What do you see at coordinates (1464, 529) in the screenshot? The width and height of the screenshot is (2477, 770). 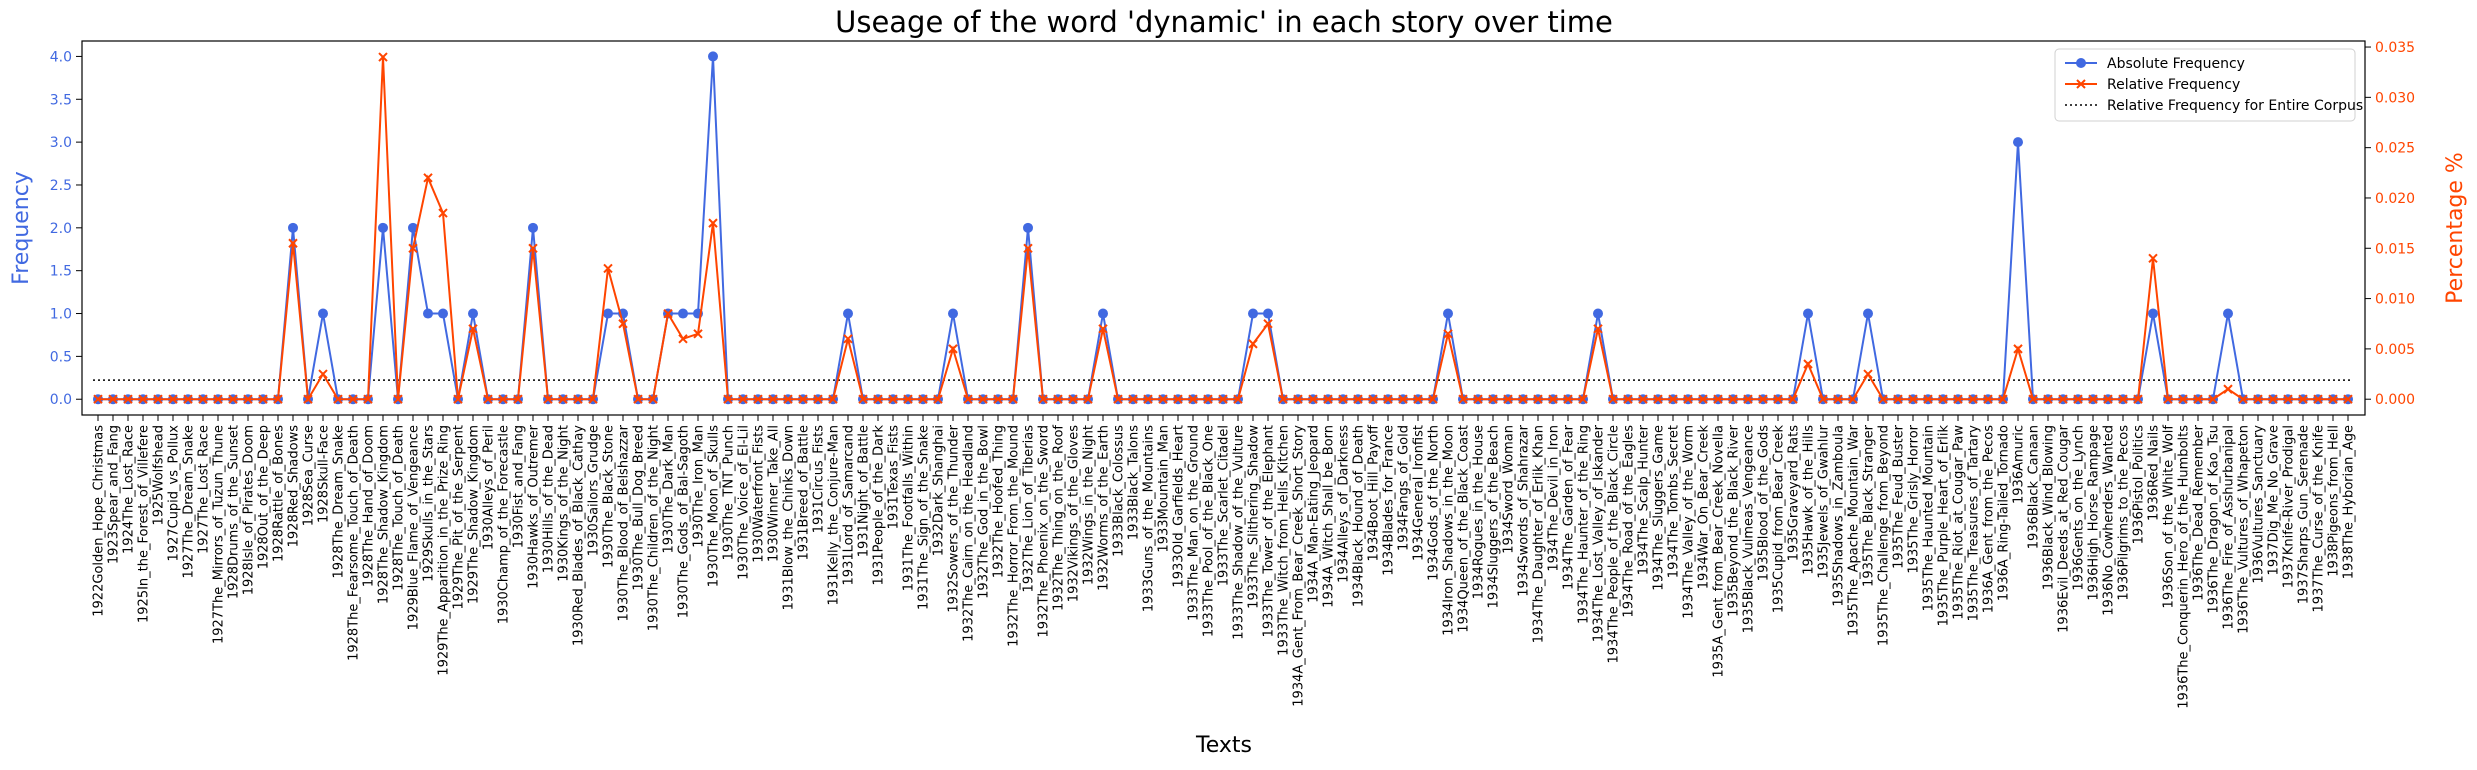 I see `x-tick-label: 1934Queen_of_the_Black_Coast` at bounding box center [1464, 529].